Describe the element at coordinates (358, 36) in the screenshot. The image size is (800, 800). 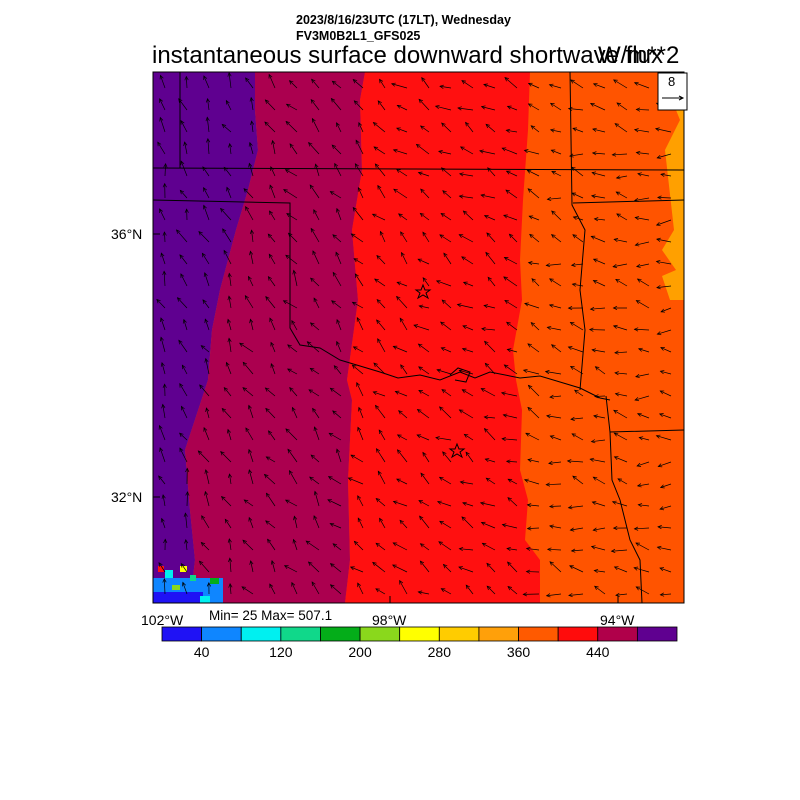
I see `model-header: FV3M0B2L1_GFS025` at that location.